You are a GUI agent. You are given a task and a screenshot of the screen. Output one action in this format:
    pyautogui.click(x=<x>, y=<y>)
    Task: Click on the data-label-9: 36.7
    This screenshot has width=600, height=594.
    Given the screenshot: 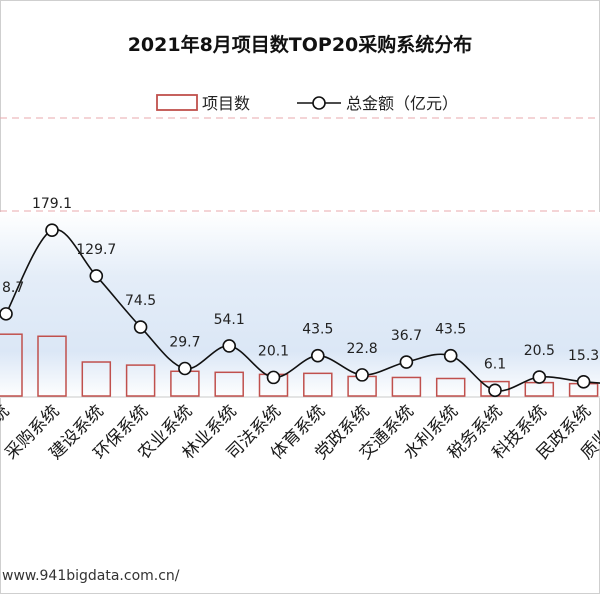 What is the action you would take?
    pyautogui.click(x=406, y=336)
    